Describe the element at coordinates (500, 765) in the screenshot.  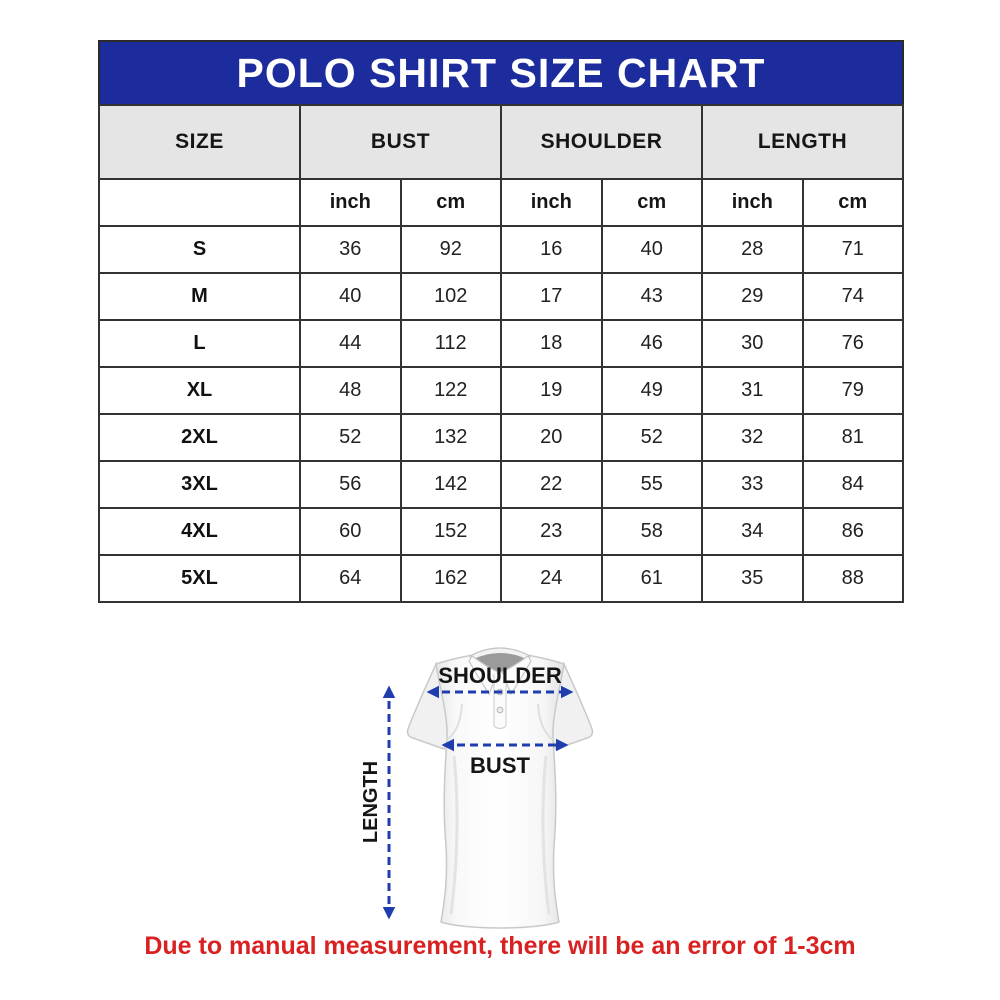
I see `bust-label: BUST` at that location.